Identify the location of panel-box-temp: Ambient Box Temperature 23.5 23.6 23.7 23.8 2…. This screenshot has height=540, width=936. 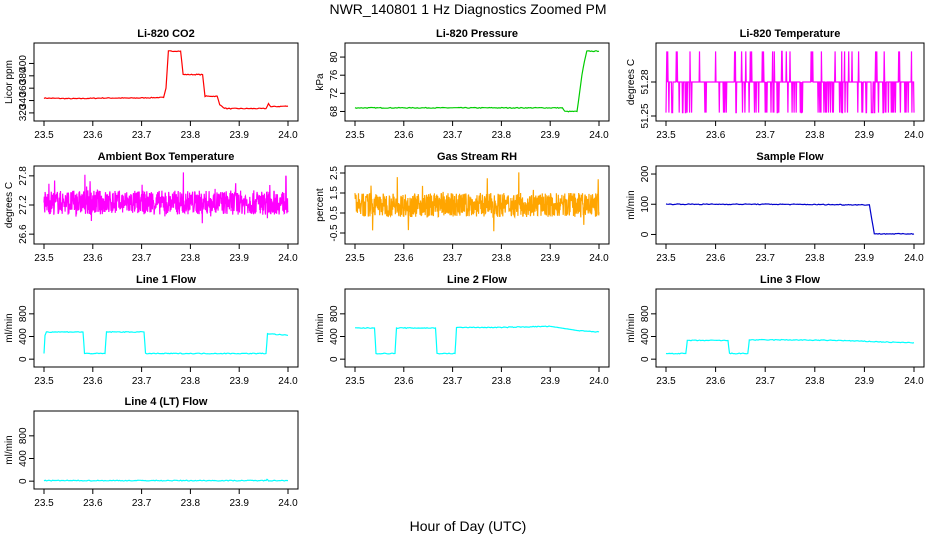
(151, 207).